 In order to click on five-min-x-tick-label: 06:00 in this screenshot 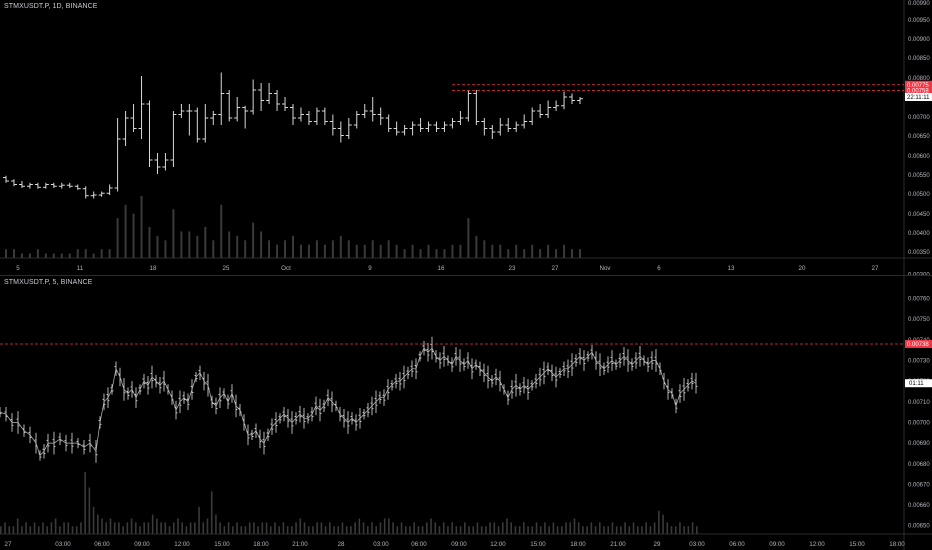, I will do `click(102, 544)`.